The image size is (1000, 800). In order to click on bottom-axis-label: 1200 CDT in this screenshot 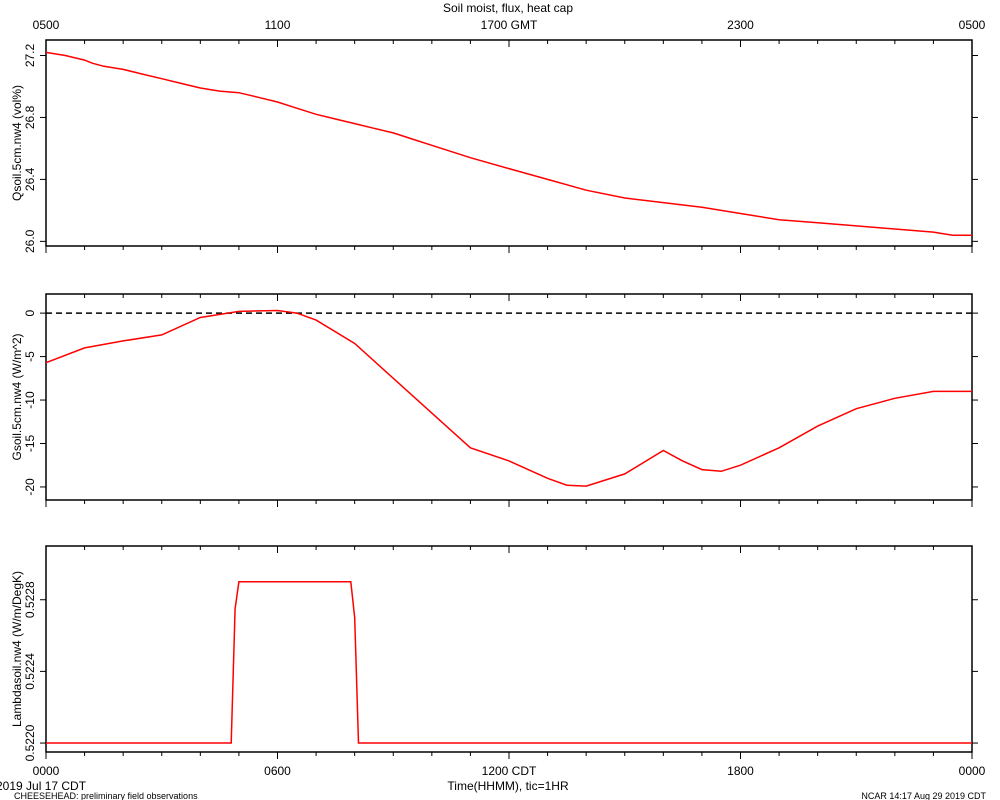, I will do `click(509, 771)`.